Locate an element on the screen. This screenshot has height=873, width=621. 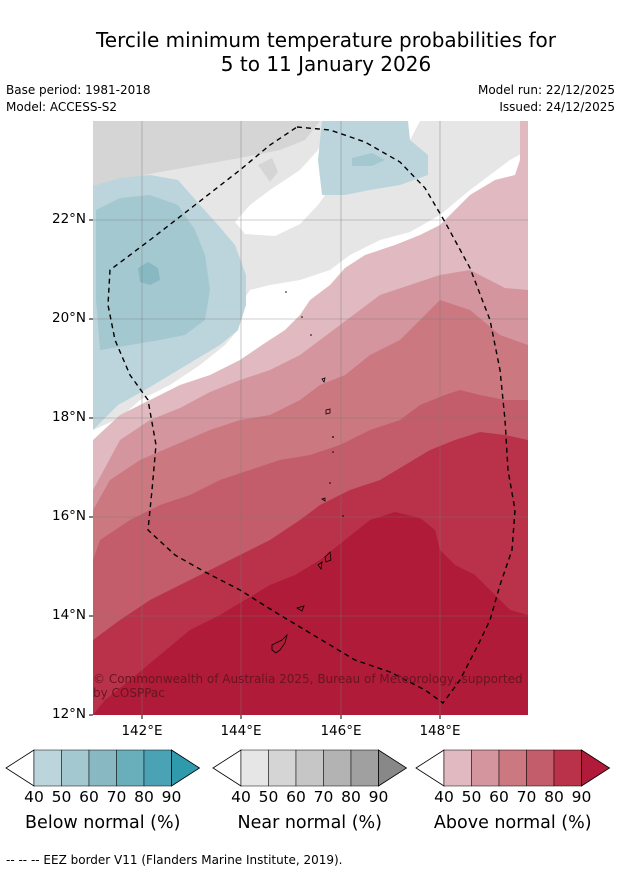
colorbar-title: Above normal (%) is located at coordinates (512, 823).